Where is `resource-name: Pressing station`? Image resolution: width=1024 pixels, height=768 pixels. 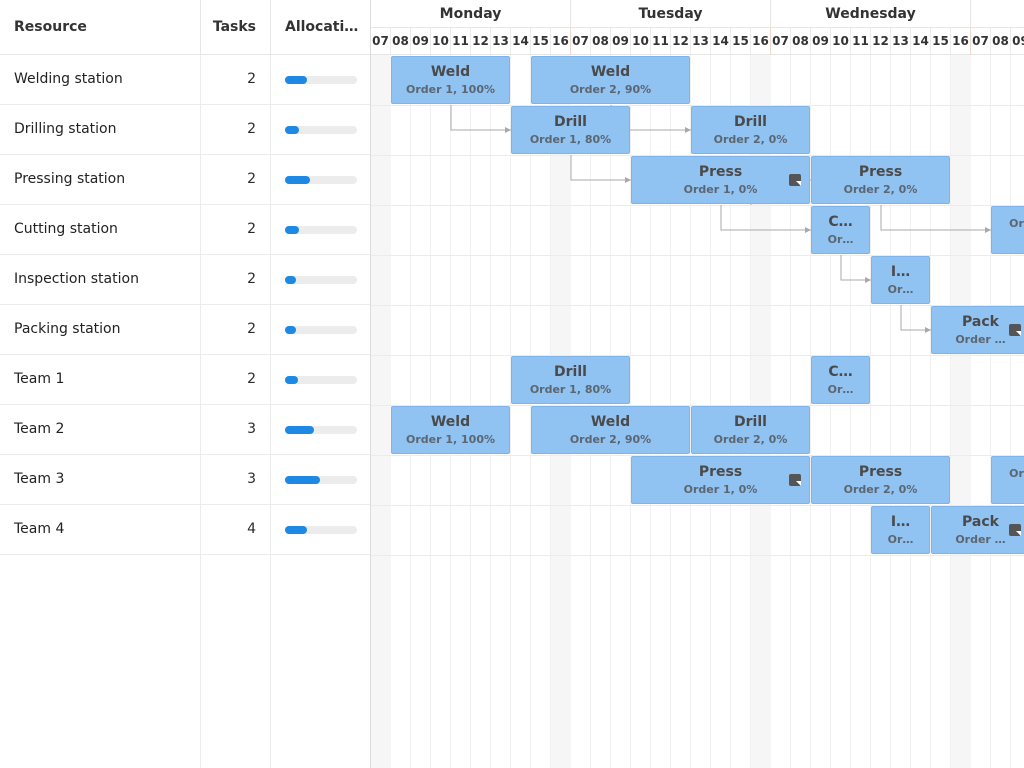
resource-name: Pressing station is located at coordinates (70, 179).